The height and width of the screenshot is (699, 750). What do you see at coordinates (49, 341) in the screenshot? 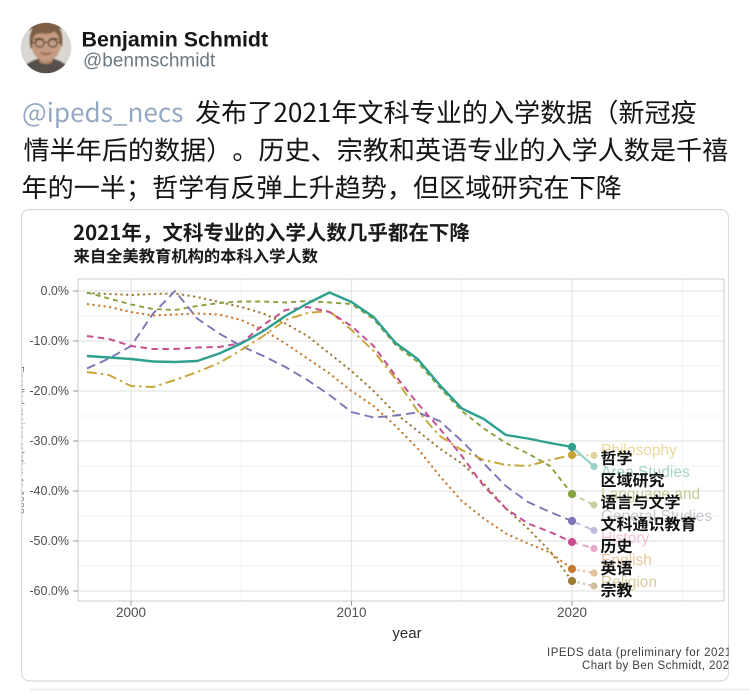
I see `svg-text: -10.0%` at bounding box center [49, 341].